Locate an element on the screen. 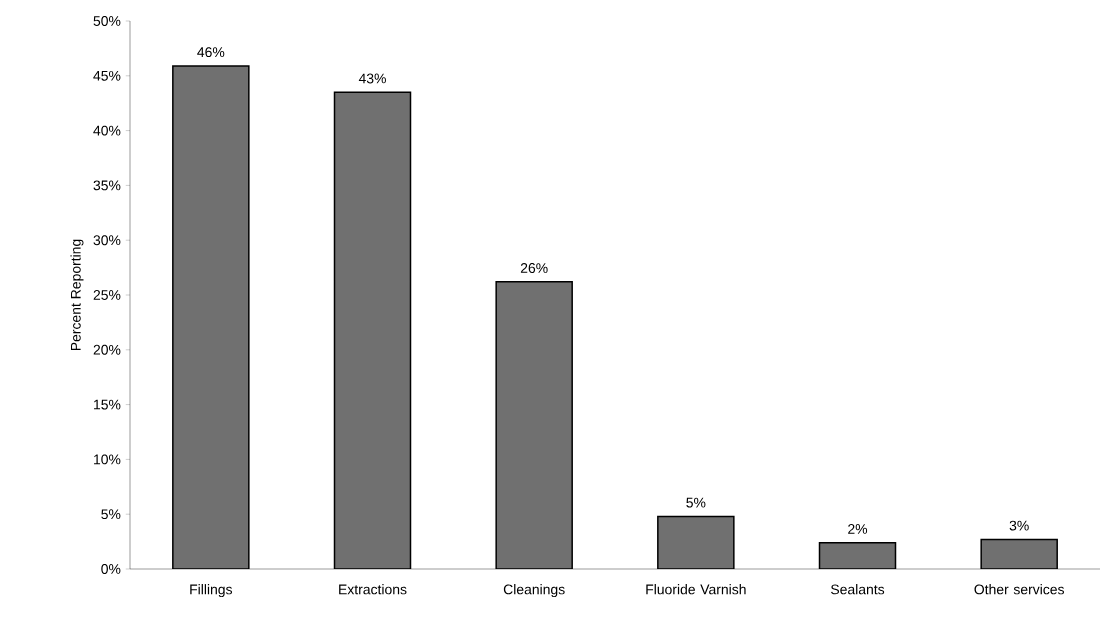 This screenshot has width=1115, height=621. y-tick-label: 50% is located at coordinates (107, 21).